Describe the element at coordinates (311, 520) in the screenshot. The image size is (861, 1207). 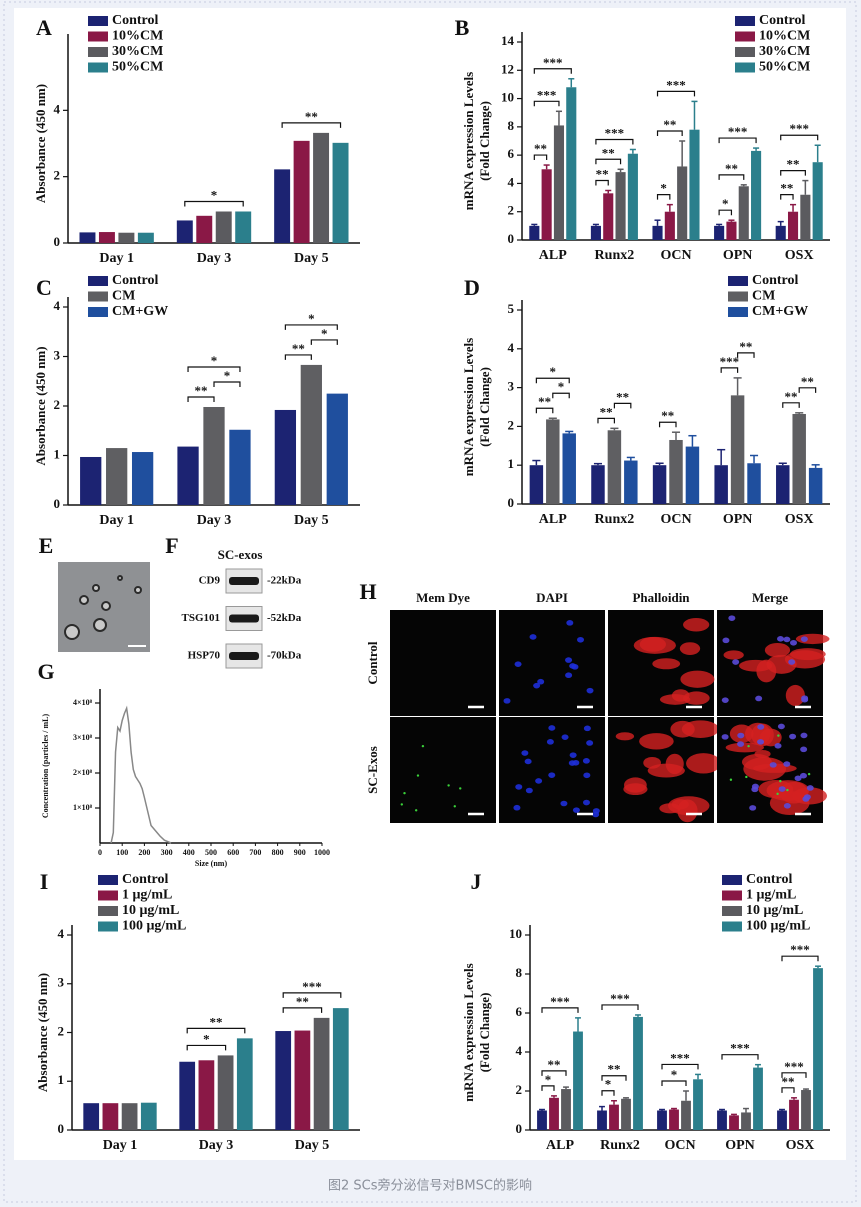
I see `x-tick-label: Day 5` at that location.